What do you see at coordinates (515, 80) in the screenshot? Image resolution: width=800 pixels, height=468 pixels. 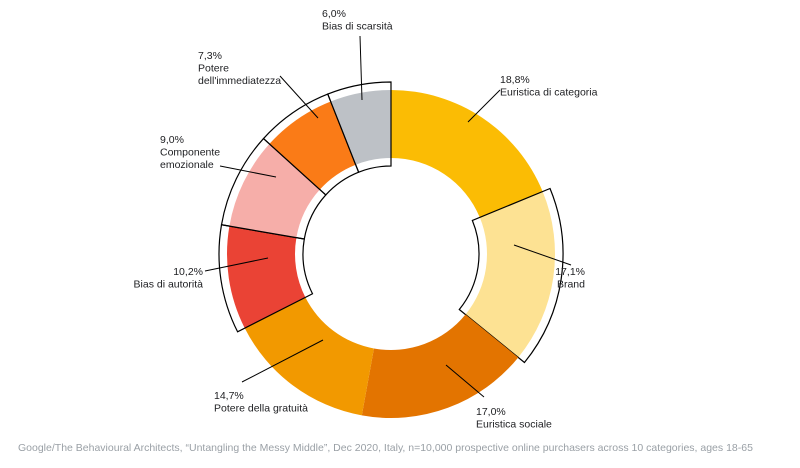 I see `value-label-euristica-di-categoria: 18,8%` at bounding box center [515, 80].